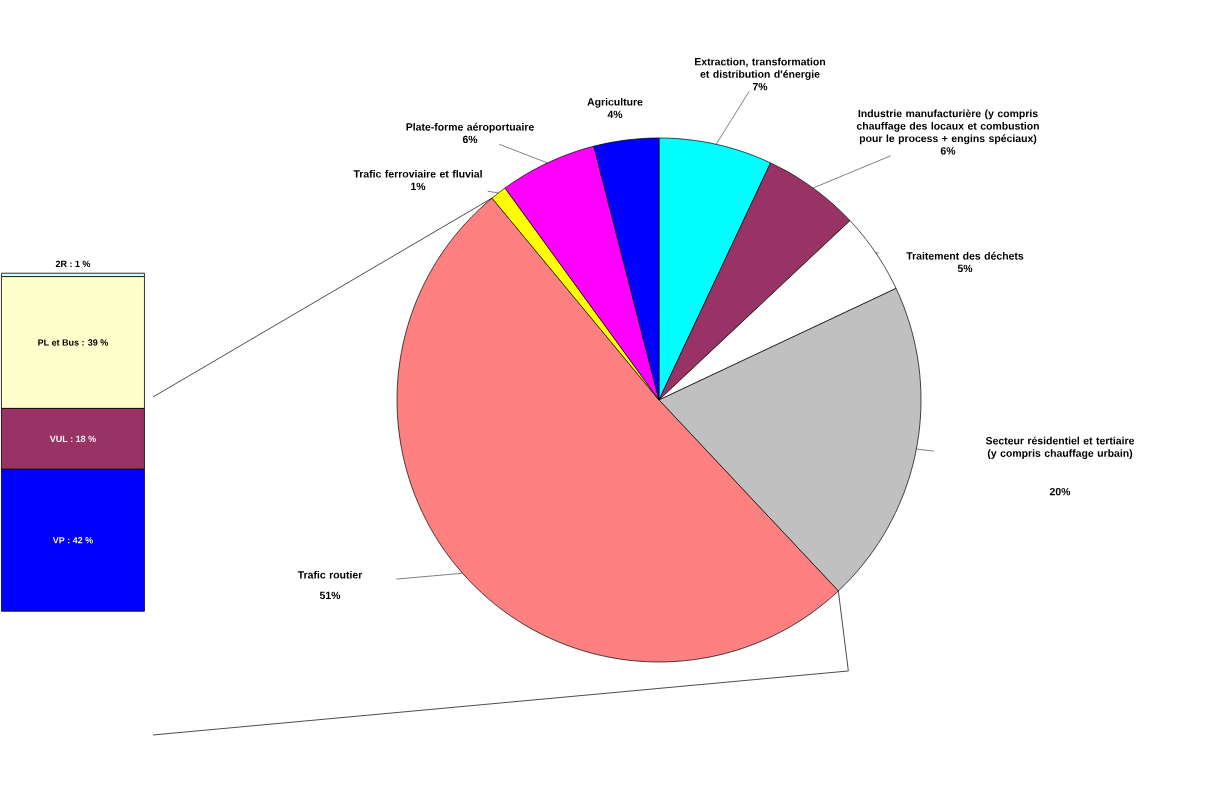 The image size is (1231, 787). I want to click on data-label: 1%, so click(418, 186).